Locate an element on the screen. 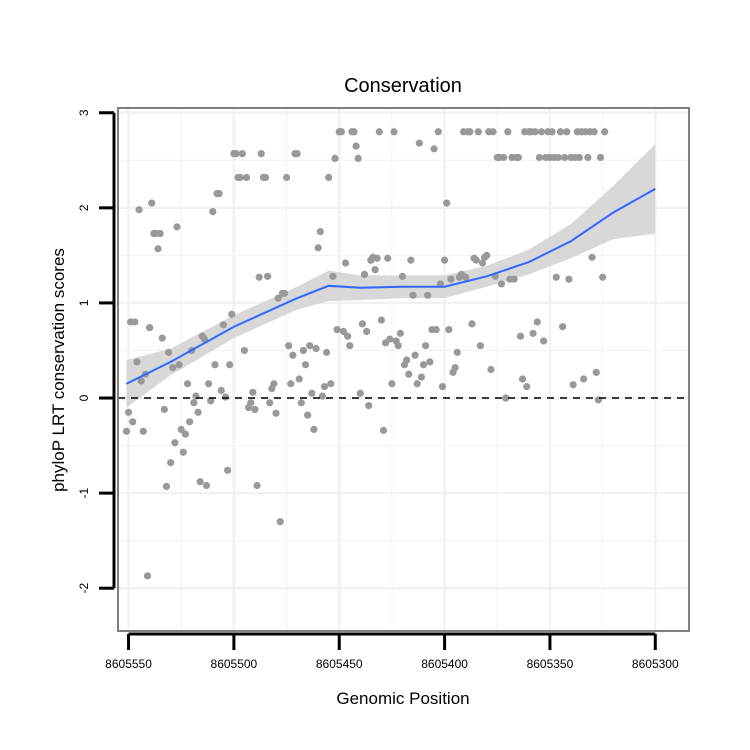  y-axis-label: phyloP LRT conservation scores is located at coordinates (58, 370).